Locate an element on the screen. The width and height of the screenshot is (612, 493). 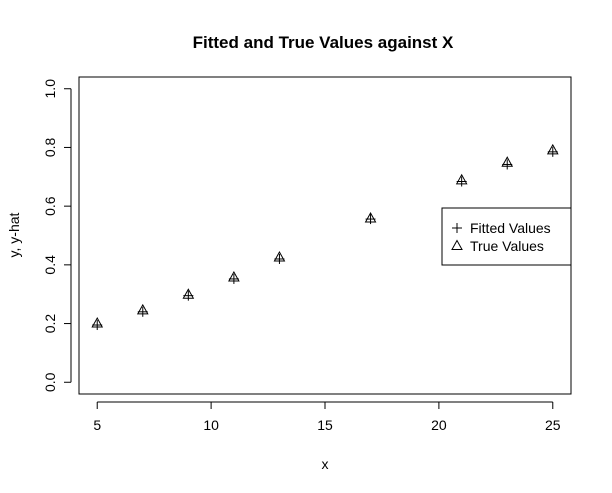
x-tick-label: 20 is located at coordinates (439, 425).